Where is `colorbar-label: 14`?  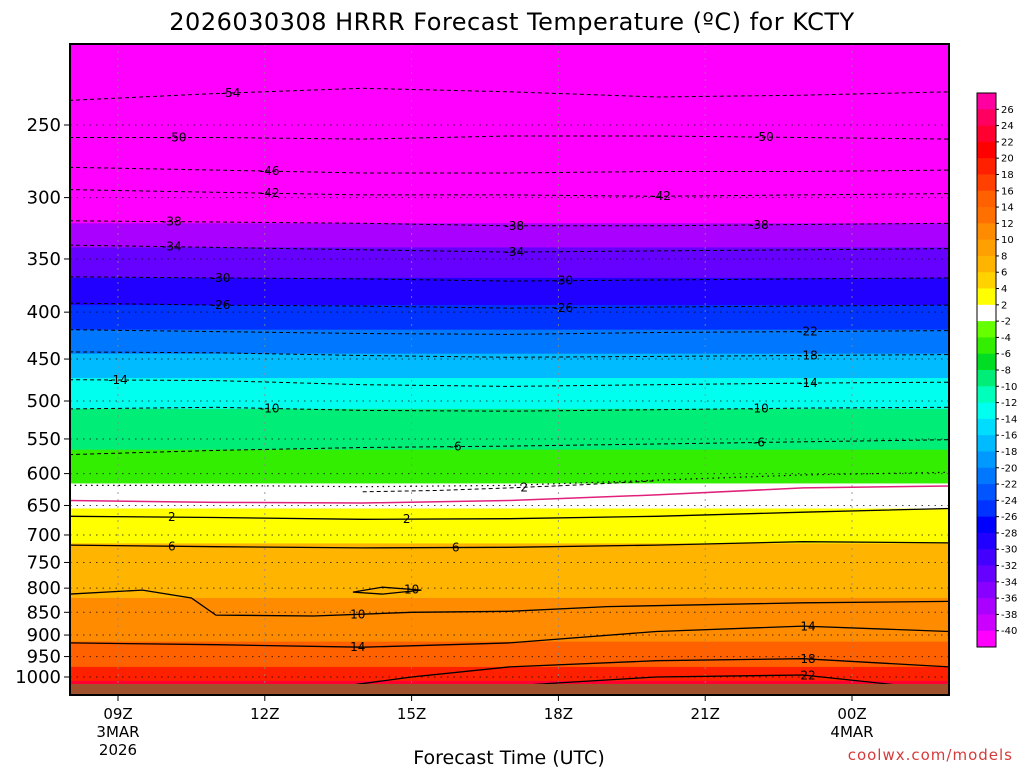
colorbar-label: 14 is located at coordinates (1007, 208).